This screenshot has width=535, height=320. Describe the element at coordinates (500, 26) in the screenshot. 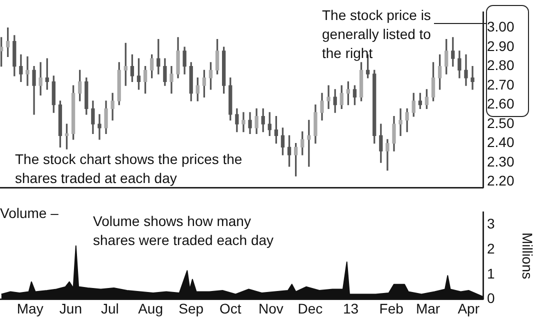

I see `y-tick-label: 3.00` at that location.